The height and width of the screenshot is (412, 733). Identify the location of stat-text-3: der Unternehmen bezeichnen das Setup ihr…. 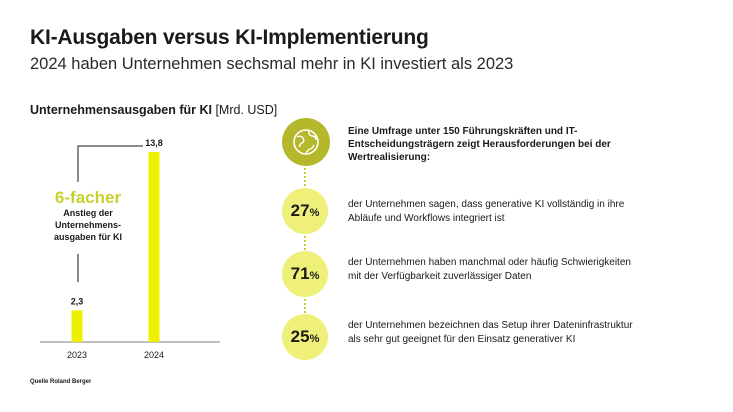
(490, 332).